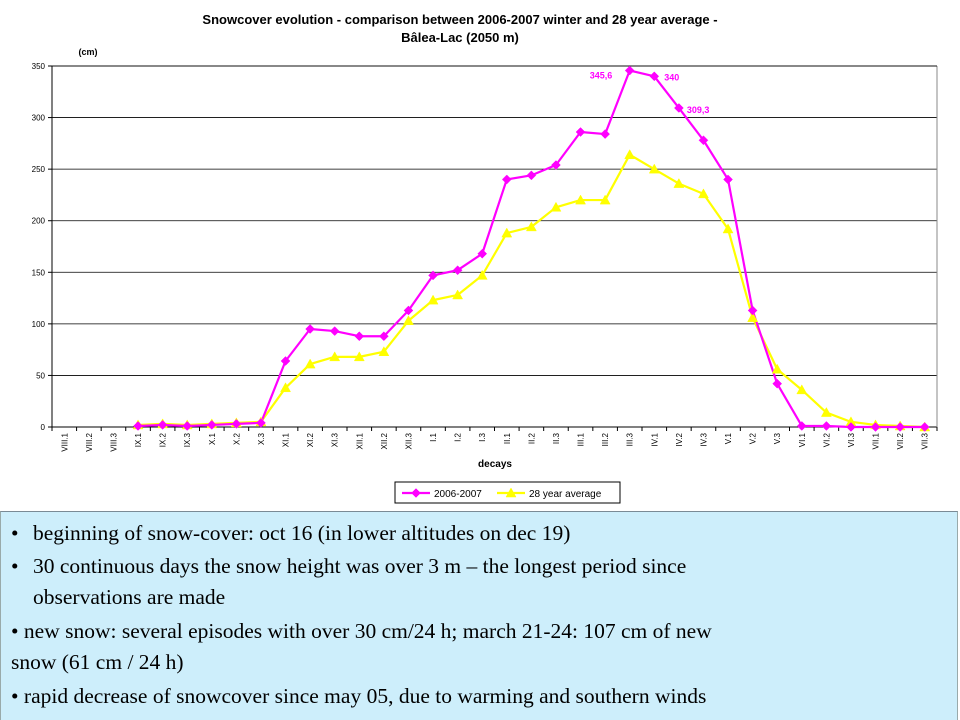 Image resolution: width=960 pixels, height=720 pixels. I want to click on point-2006-2007-III.1, so click(580, 132).